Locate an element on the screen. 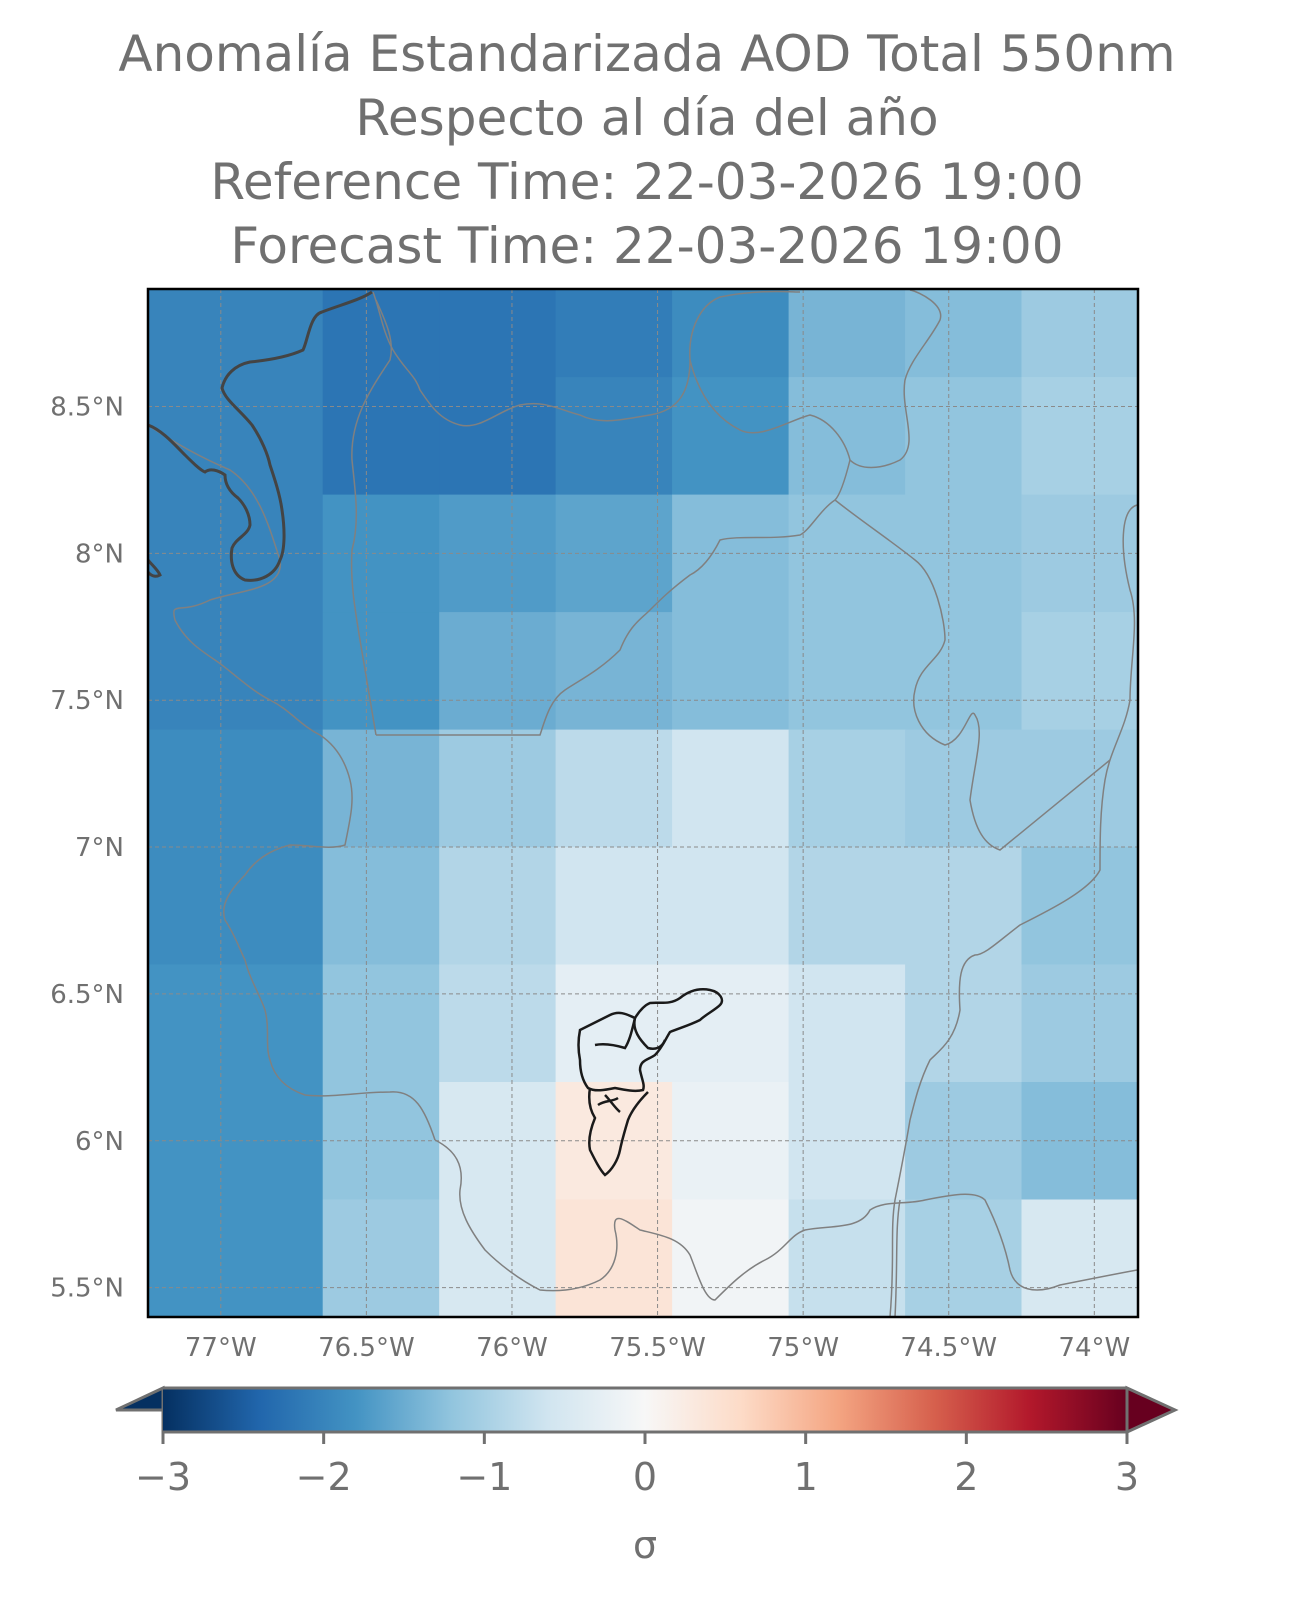 The height and width of the screenshot is (1600, 1294). lon-tick-label: 75°W is located at coordinates (803, 1348).